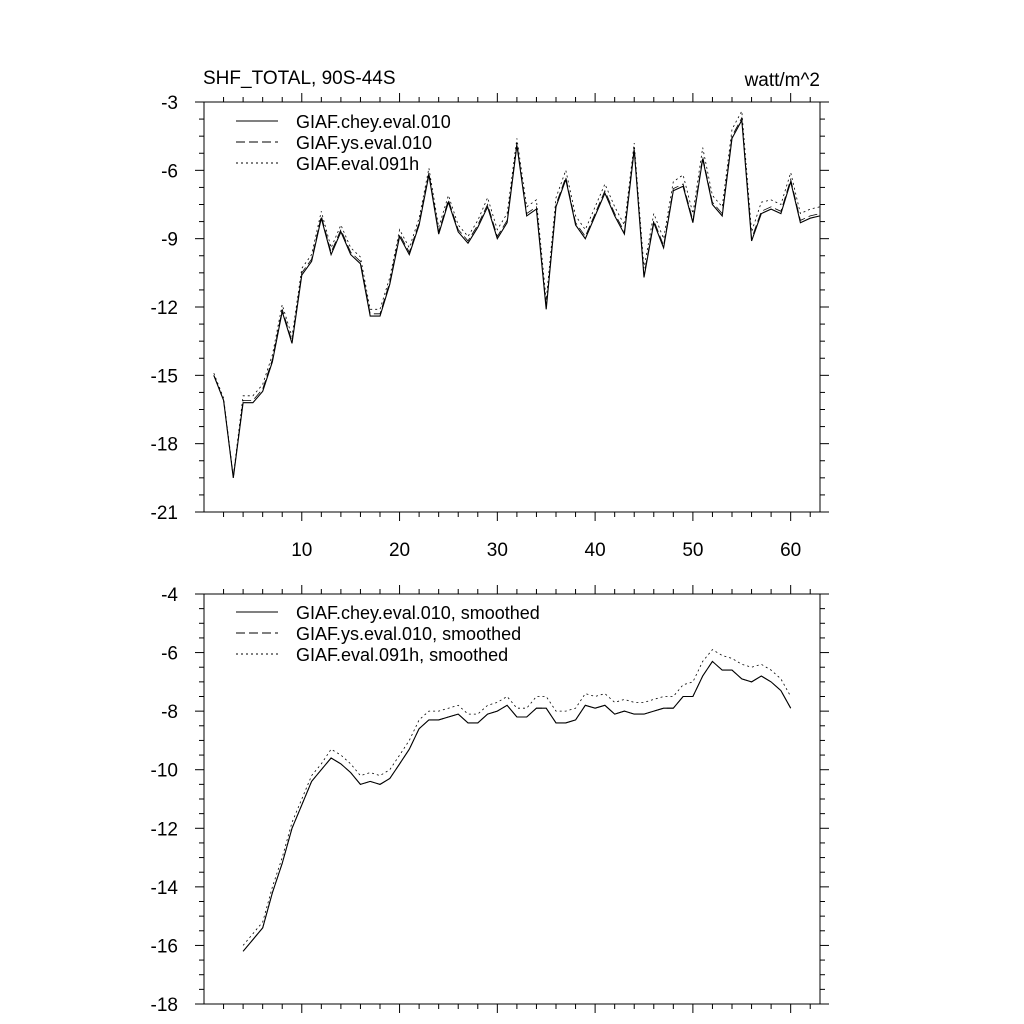 Image resolution: width=1024 pixels, height=1024 pixels. What do you see at coordinates (595, 550) in the screenshot?
I see `x-tick-label: 40` at bounding box center [595, 550].